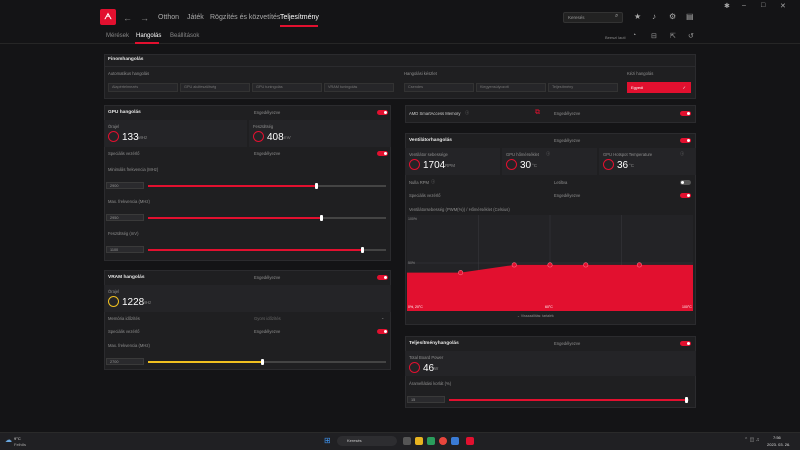  What do you see at coordinates (567, 343) in the screenshot?
I see `power-state: Engedélyezve` at bounding box center [567, 343].